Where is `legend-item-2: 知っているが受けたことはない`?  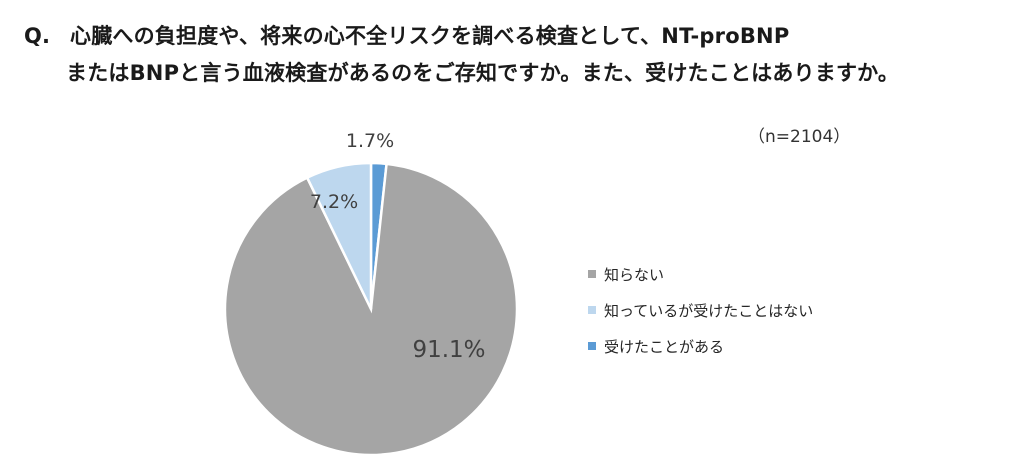 legend-item-2: 知っているが受けたことはない is located at coordinates (700, 310).